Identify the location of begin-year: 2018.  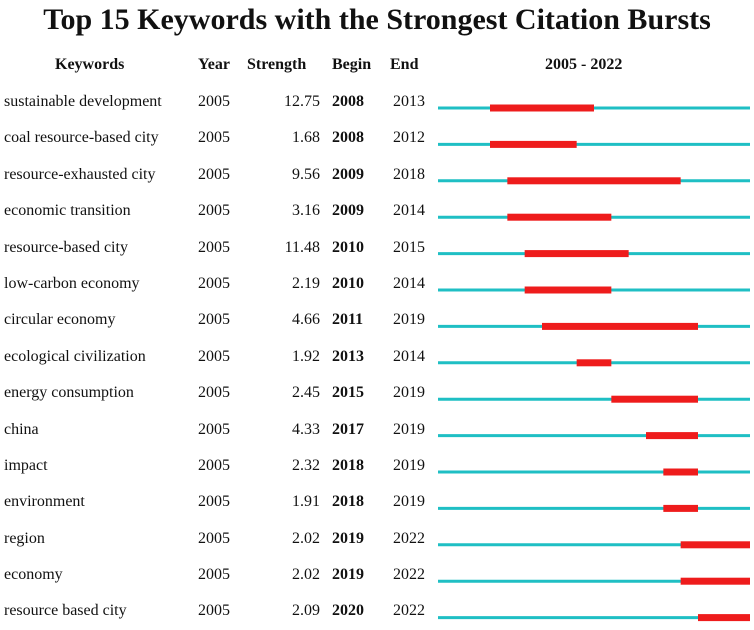
(348, 465).